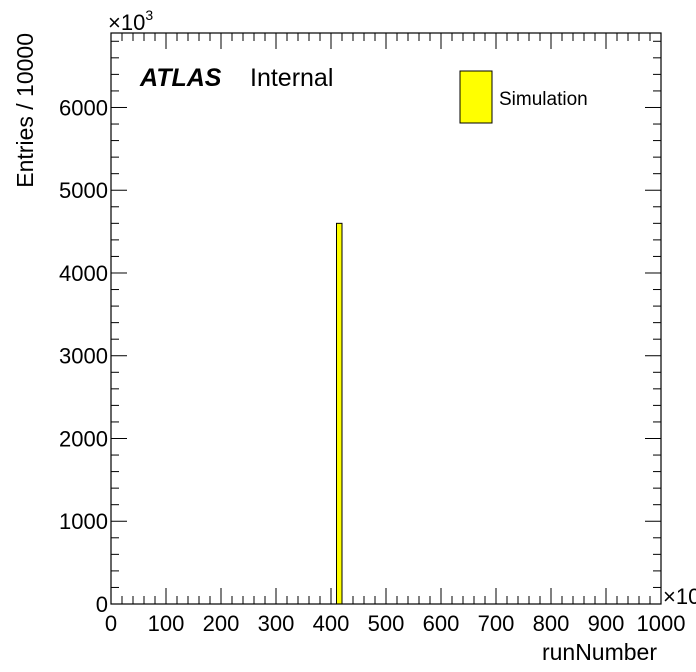  Describe the element at coordinates (679, 596) in the screenshot. I see `x-axis-multiplier: ×10` at that location.